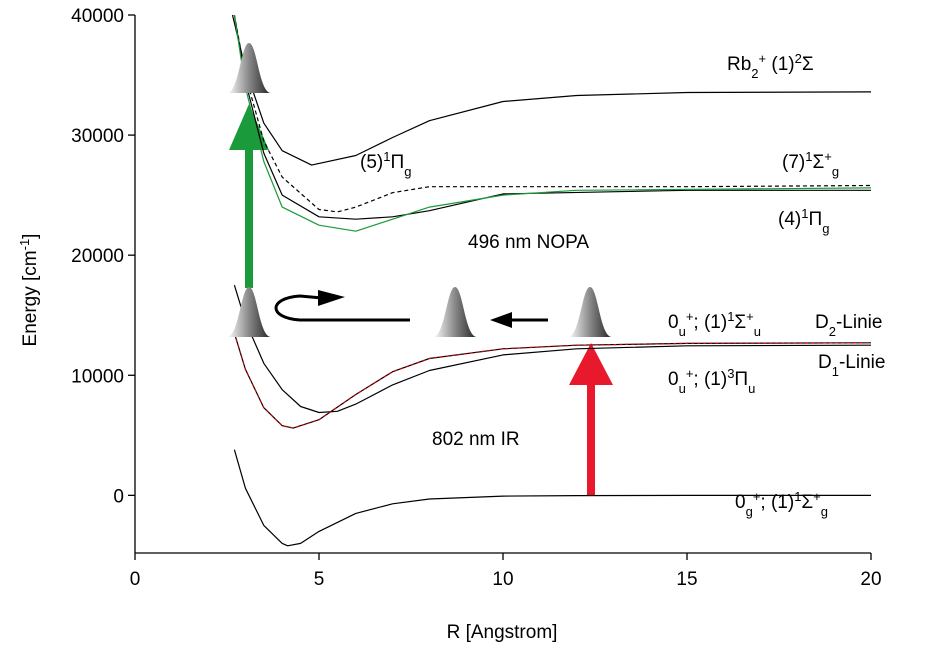 The image size is (942, 653). Describe the element at coordinates (118, 496) in the screenshot. I see `y-tick-label: 0` at that location.